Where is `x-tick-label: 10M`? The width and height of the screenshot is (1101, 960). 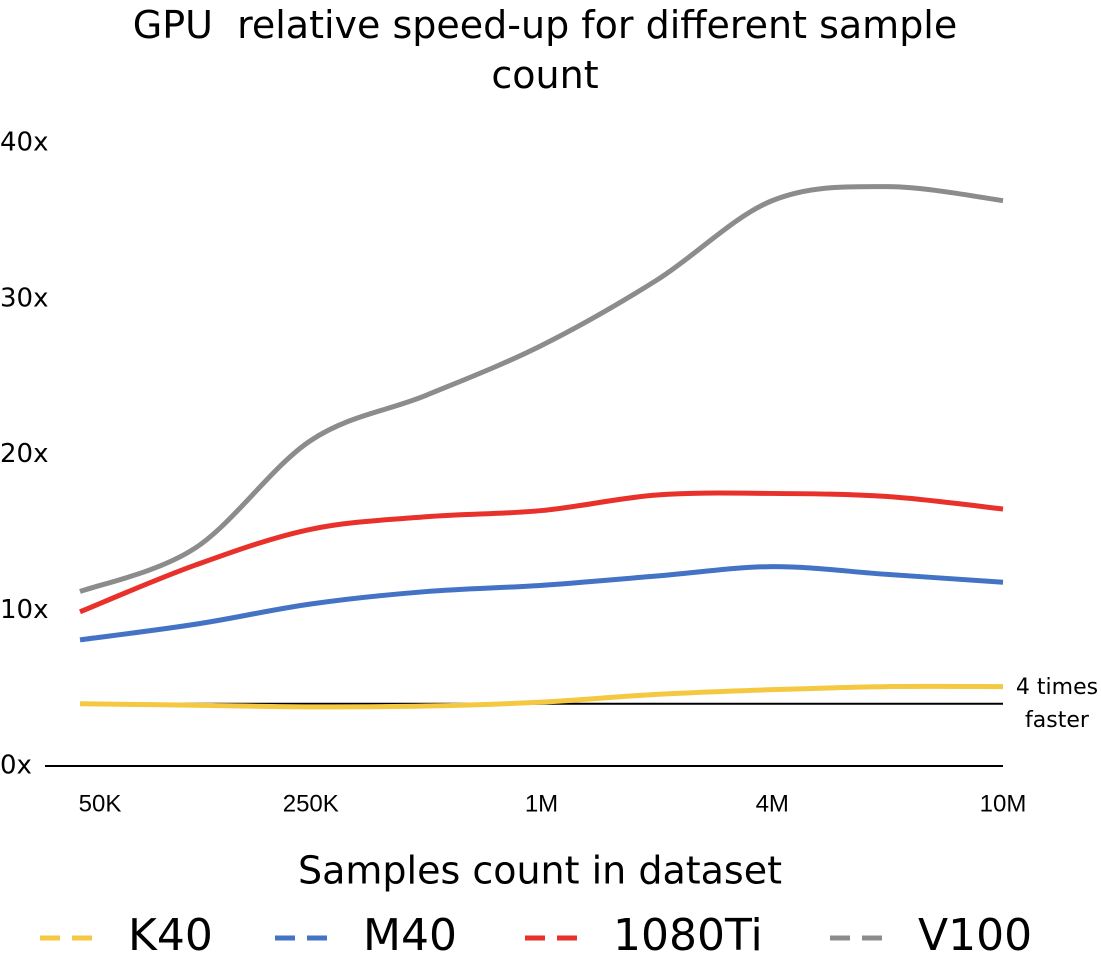
x-tick-label: 10M is located at coordinates (1003, 803).